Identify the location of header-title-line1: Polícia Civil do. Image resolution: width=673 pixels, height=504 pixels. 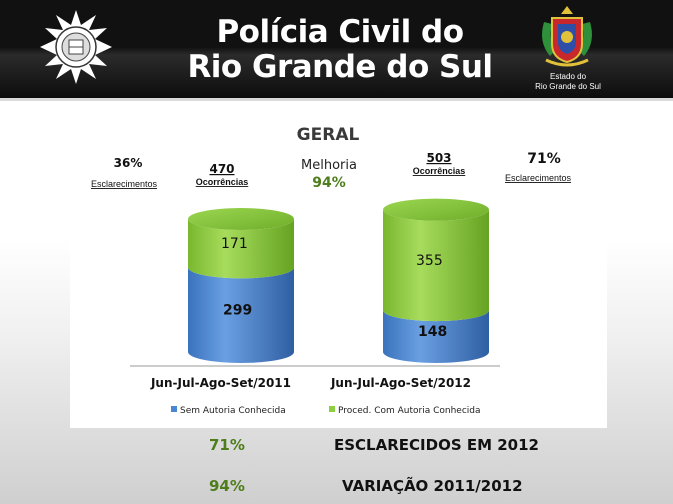
(340, 32).